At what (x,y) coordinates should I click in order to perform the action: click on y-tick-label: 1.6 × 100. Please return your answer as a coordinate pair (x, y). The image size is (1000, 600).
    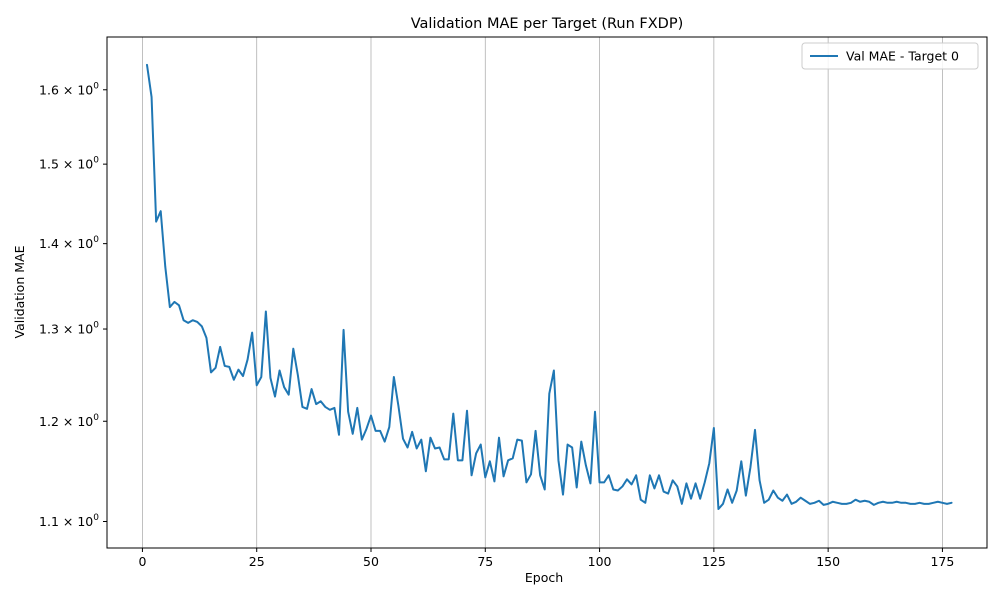
    Looking at the image, I should click on (69, 89).